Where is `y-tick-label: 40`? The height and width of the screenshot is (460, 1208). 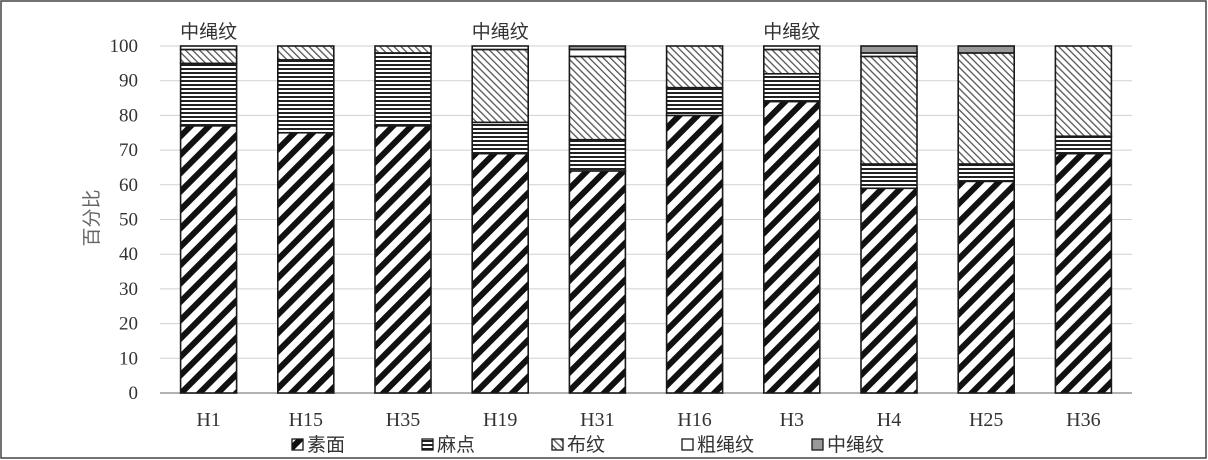
y-tick-label: 40 is located at coordinates (128, 254).